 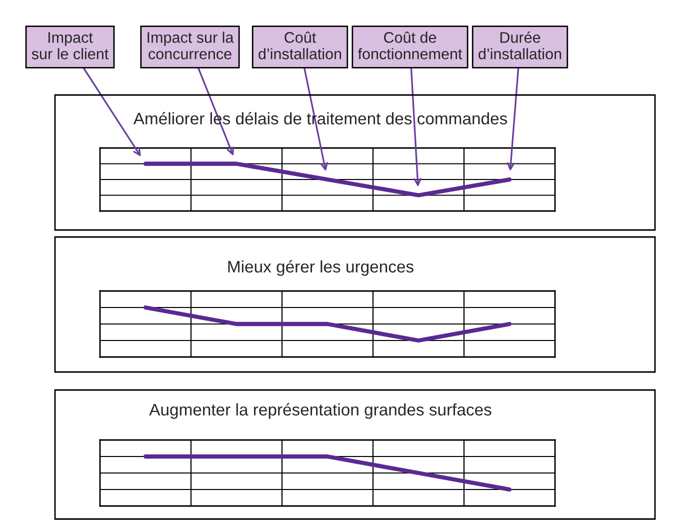 What do you see at coordinates (410, 46) in the screenshot?
I see `text: Coût de fonctionnement` at bounding box center [410, 46].